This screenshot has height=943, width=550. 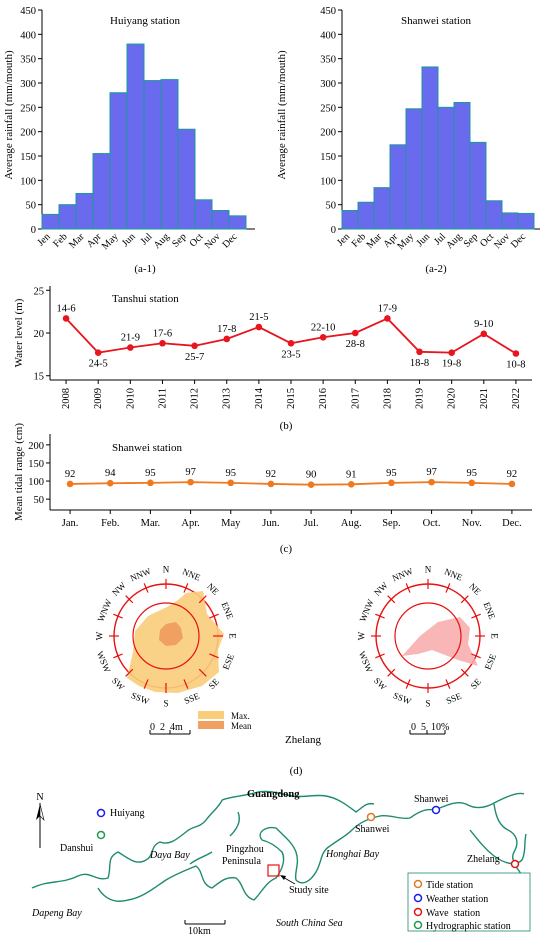 I want to click on b-data-label: 21-5, so click(x=258, y=317).